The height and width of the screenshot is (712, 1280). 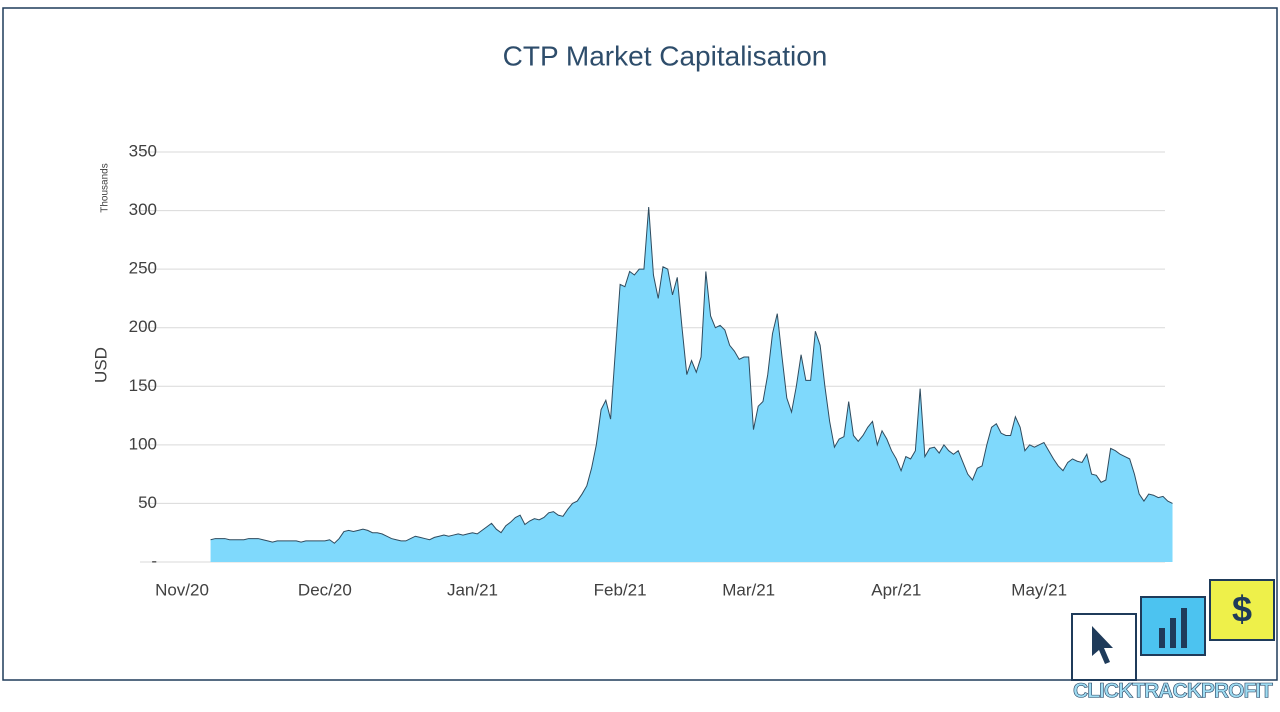 What do you see at coordinates (896, 589) in the screenshot?
I see `x-tick-label: Apr/21` at bounding box center [896, 589].